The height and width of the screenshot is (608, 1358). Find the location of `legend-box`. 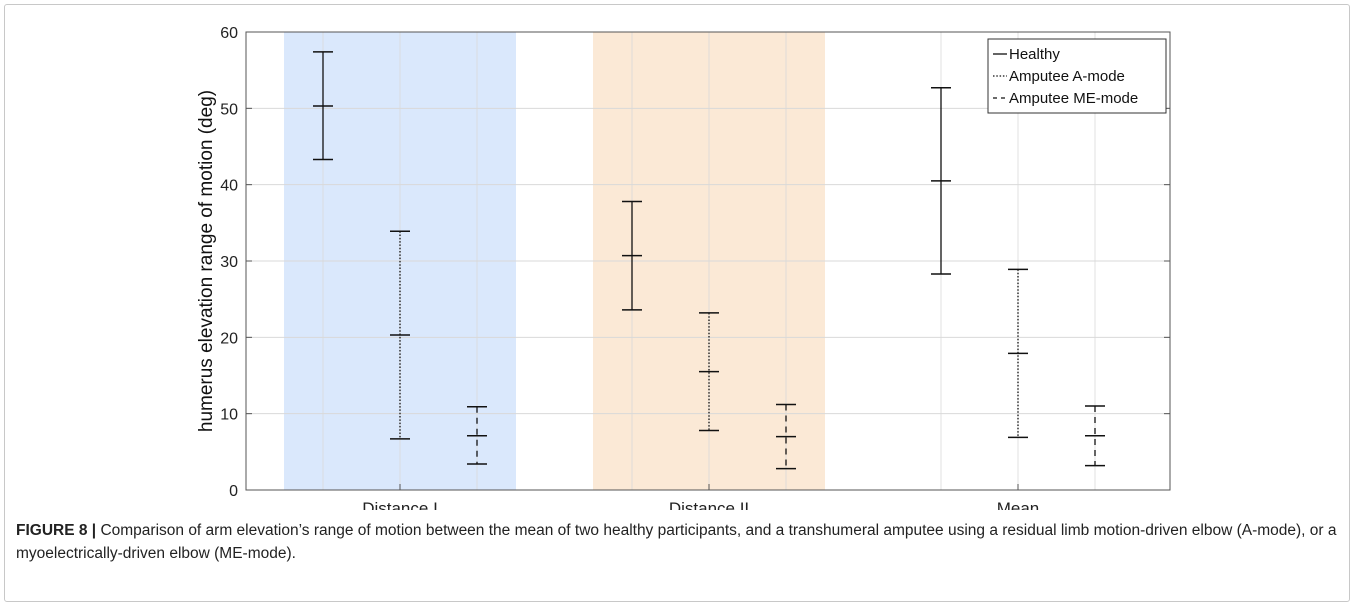

legend-box is located at coordinates (1077, 76).